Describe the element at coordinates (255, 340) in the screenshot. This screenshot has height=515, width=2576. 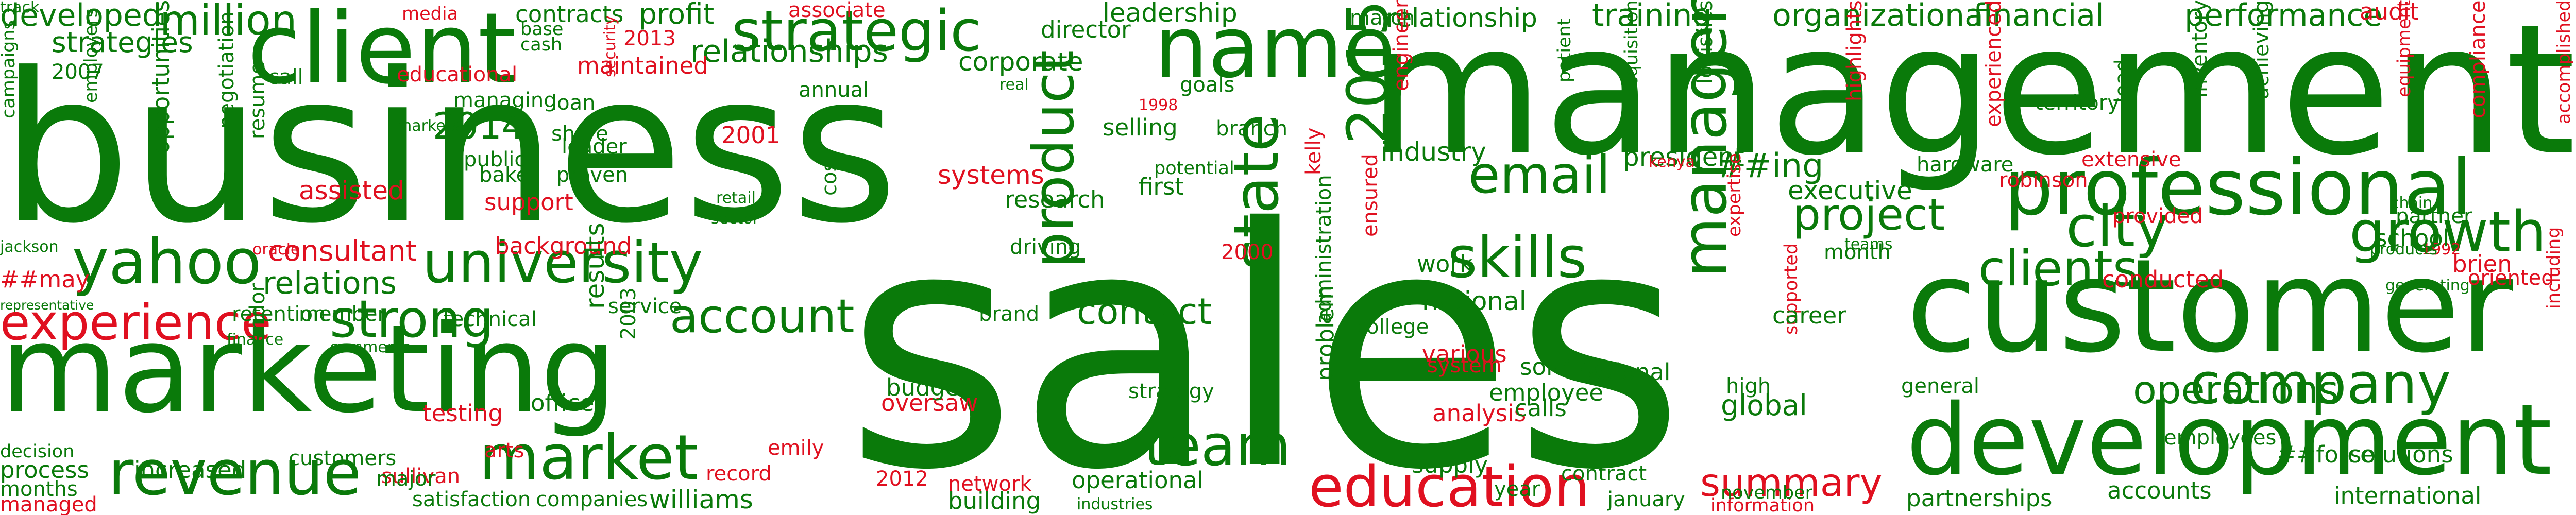
I see `word-finance: finance` at that location.